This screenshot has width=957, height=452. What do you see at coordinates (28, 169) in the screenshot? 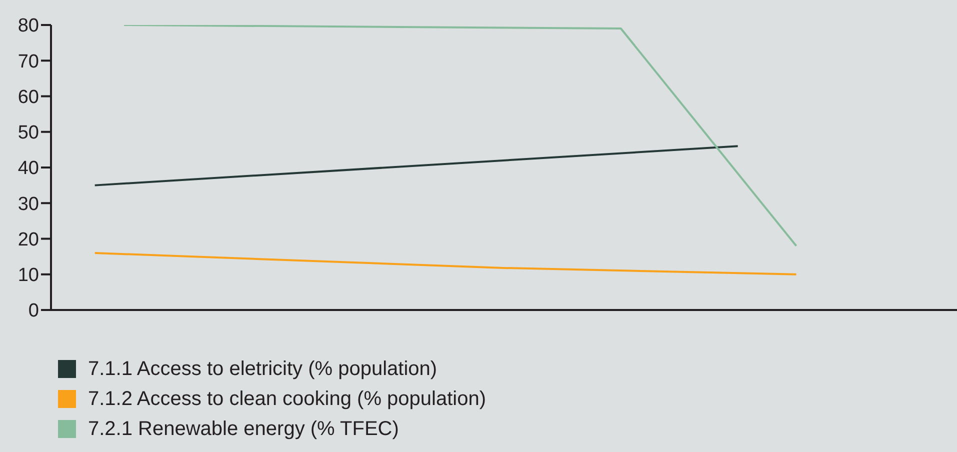
I see `y-tick-label: 40` at bounding box center [28, 169].